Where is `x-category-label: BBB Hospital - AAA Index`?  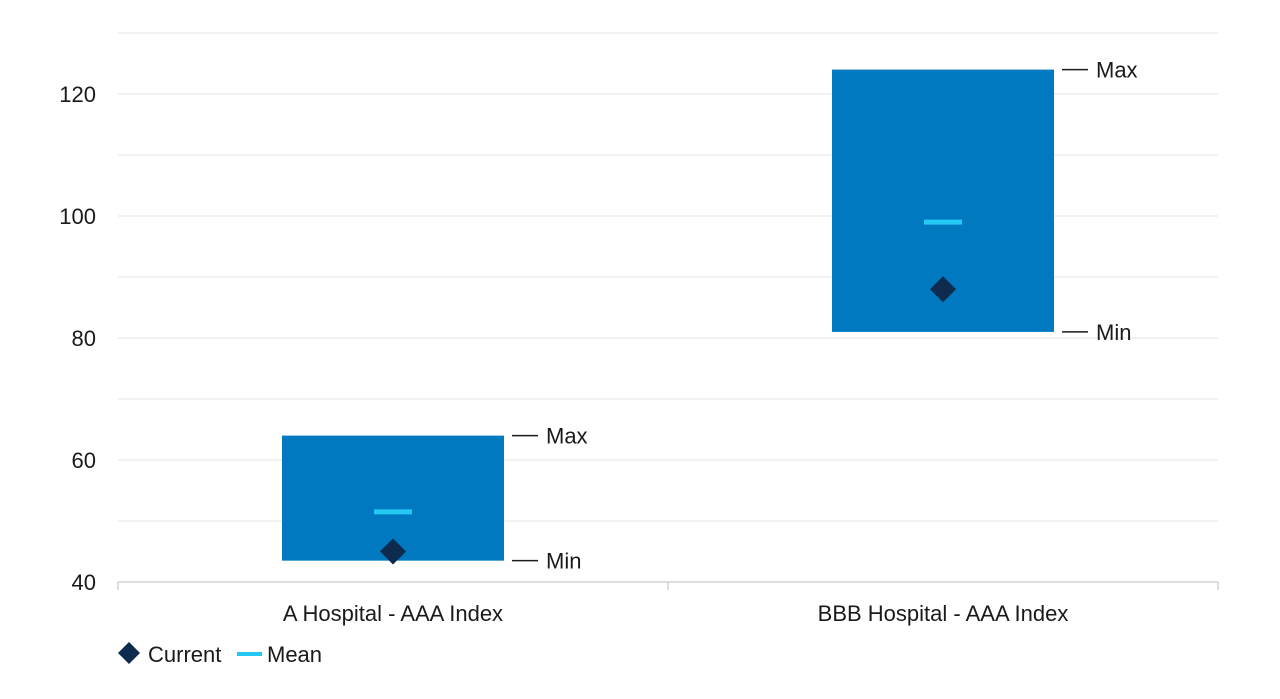
x-category-label: BBB Hospital - AAA Index is located at coordinates (943, 613).